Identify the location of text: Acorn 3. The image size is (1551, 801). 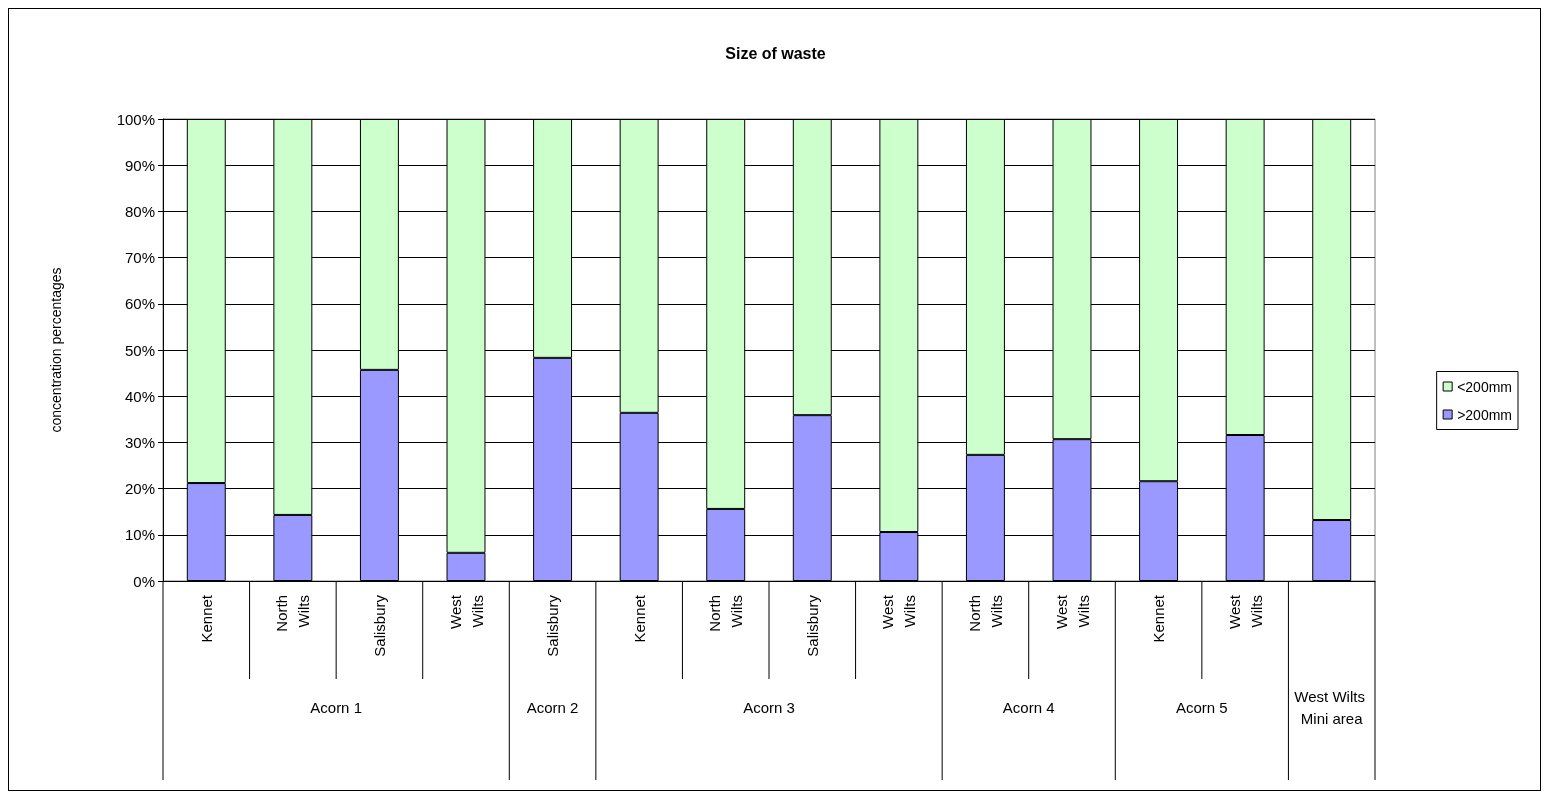
(769, 707).